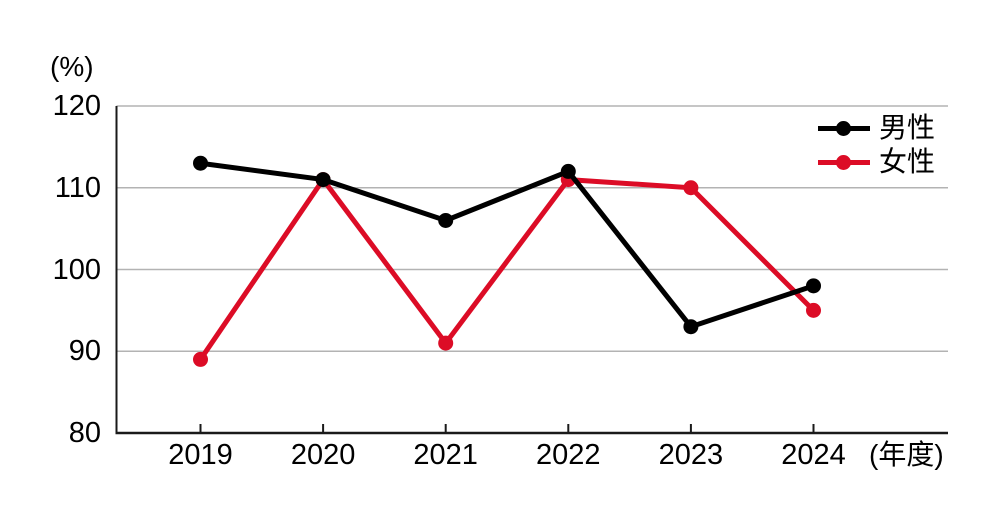 Image resolution: width=1000 pixels, height=524 pixels. What do you see at coordinates (876, 162) in the screenshot?
I see `legend-item-female: 女性` at bounding box center [876, 162].